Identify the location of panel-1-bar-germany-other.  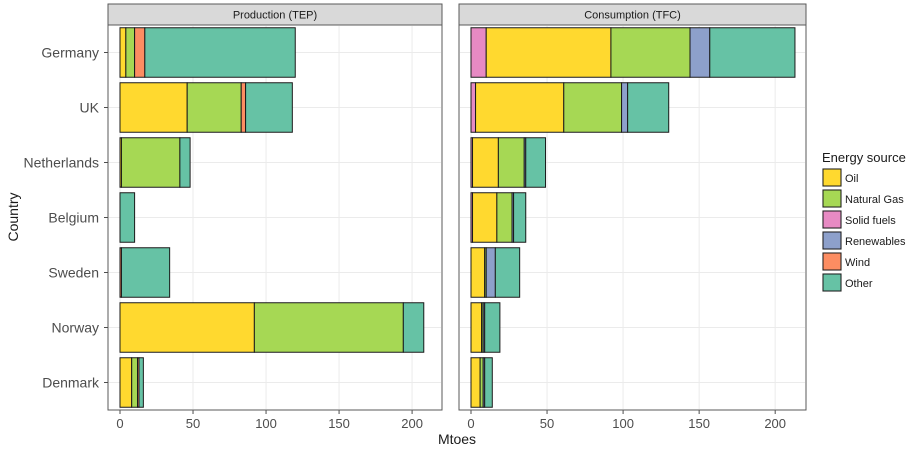
(220, 52).